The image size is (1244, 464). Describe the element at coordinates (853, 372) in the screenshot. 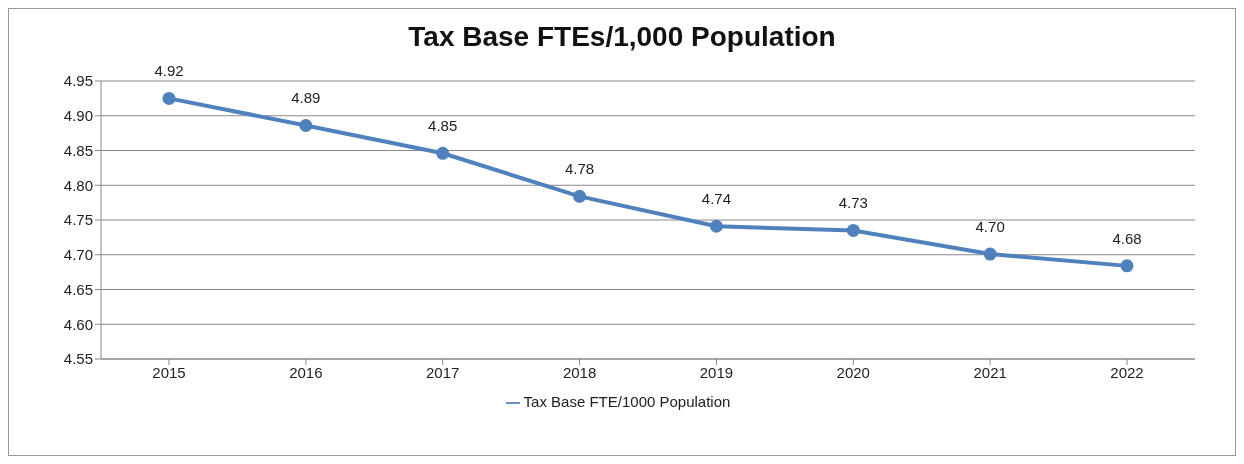

I see `x-tick-label: 2020` at that location.